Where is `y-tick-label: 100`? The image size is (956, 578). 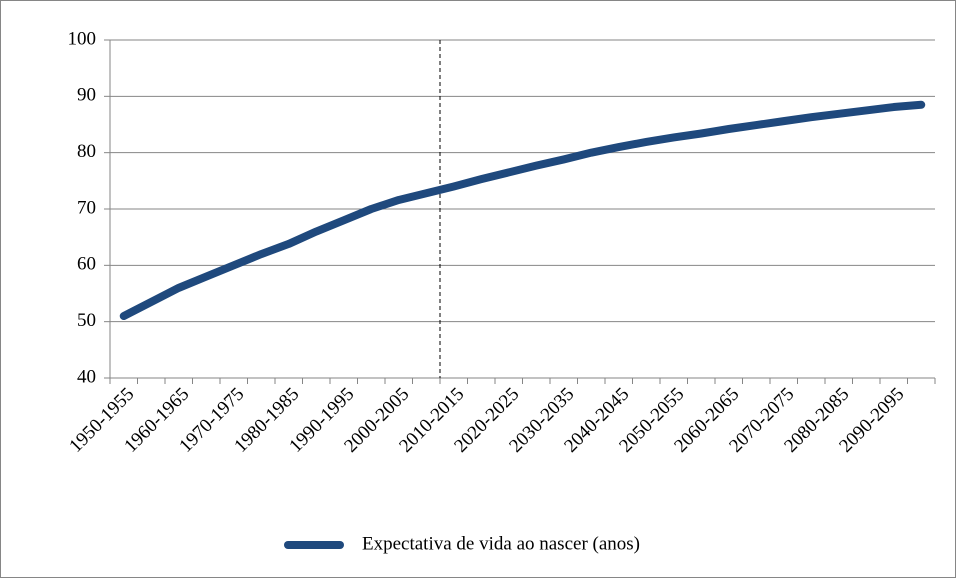
y-tick-label: 100 is located at coordinates (82, 38).